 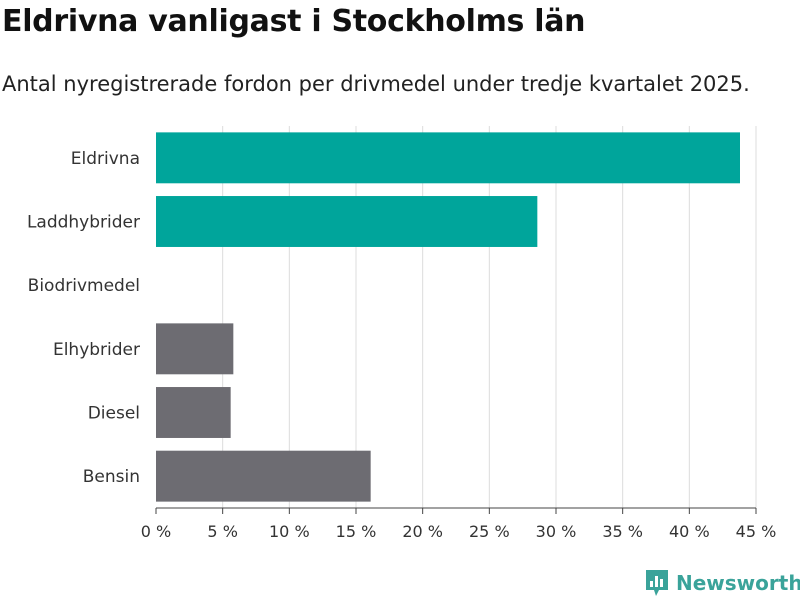 I want to click on newsworthy-logo: Newsworthy, so click(x=722, y=583).